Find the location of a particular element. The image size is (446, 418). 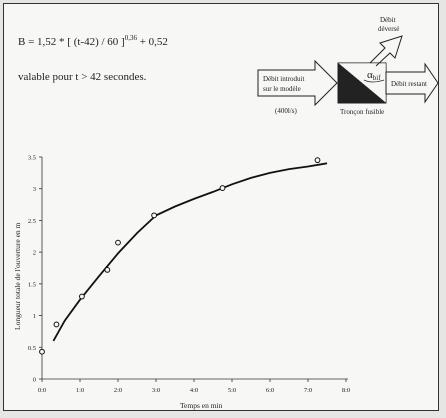

alpha-label: αbif is located at coordinates (374, 75).